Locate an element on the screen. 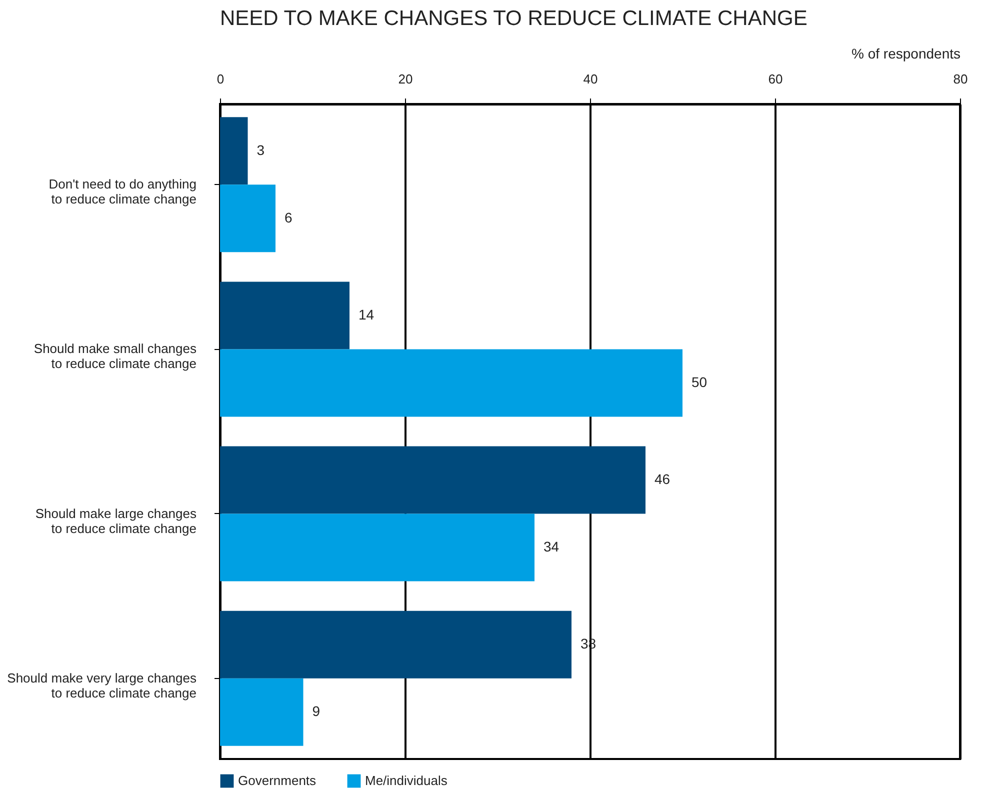  x-tick-label: 80 is located at coordinates (960, 79).